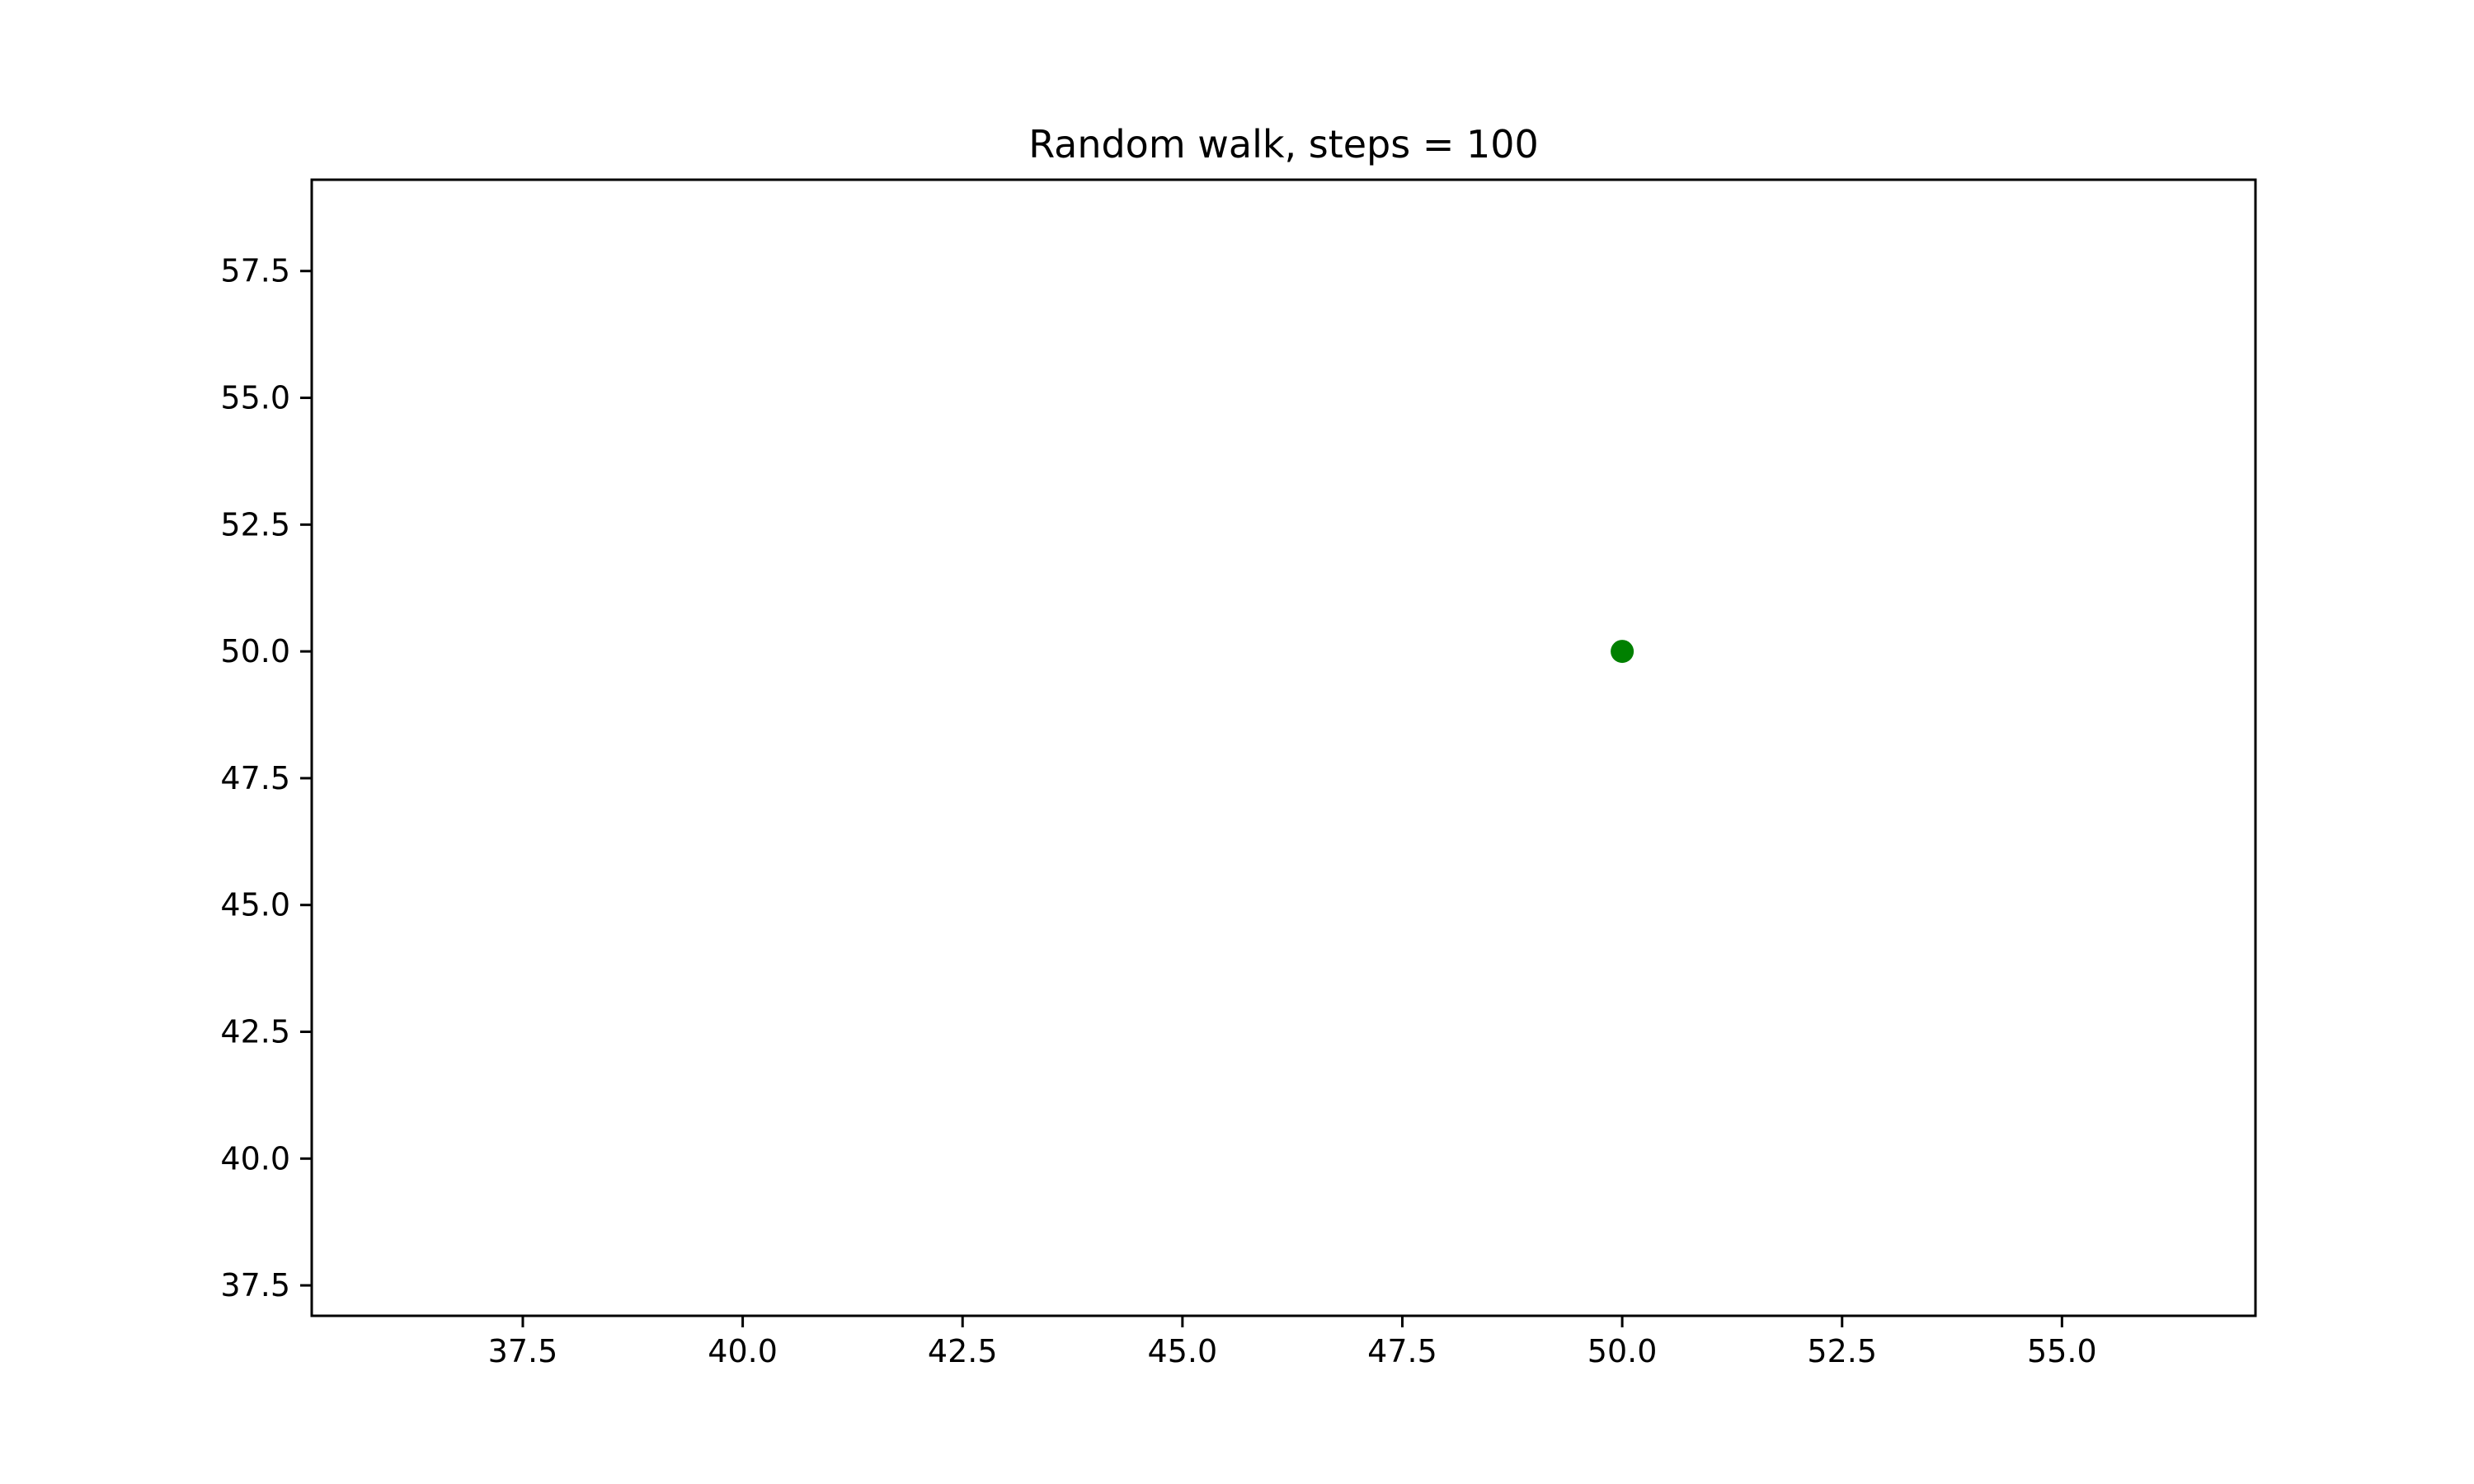 This screenshot has height=1484, width=2474. Describe the element at coordinates (1283, 144) in the screenshot. I see `chart-title: Random walk, steps = 100` at that location.